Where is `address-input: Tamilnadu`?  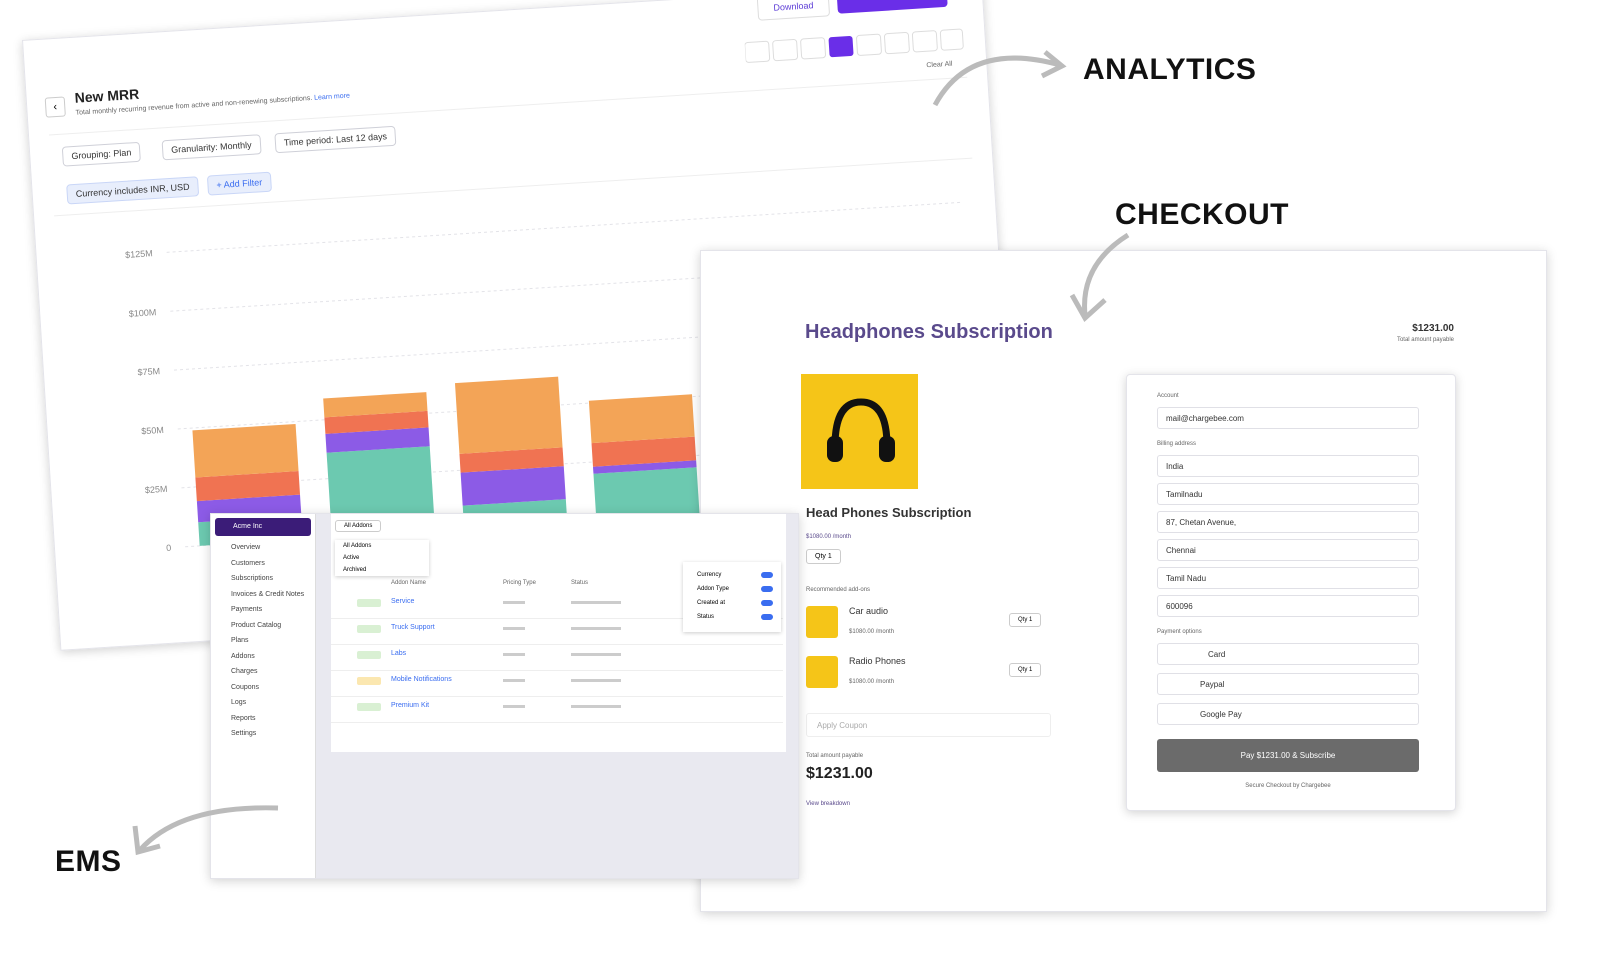 address-input: Tamilnadu is located at coordinates (1288, 494).